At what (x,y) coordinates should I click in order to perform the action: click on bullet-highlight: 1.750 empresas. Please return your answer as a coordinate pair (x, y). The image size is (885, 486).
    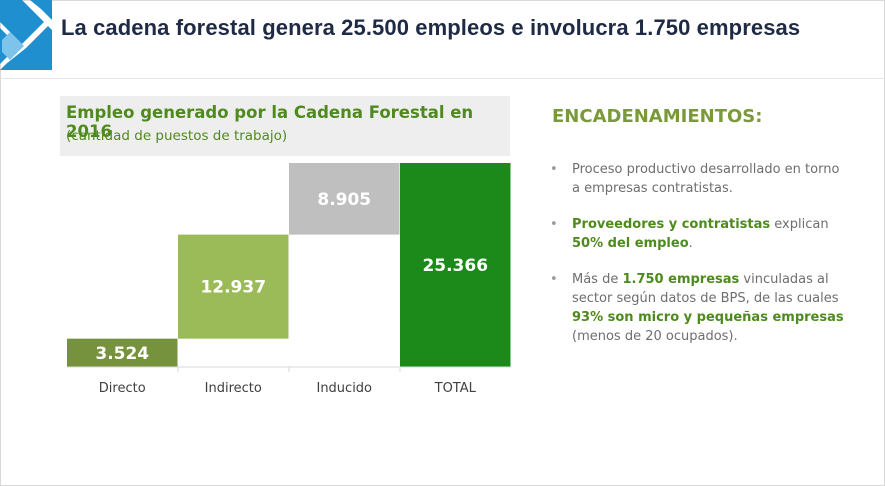
    Looking at the image, I should click on (681, 279).